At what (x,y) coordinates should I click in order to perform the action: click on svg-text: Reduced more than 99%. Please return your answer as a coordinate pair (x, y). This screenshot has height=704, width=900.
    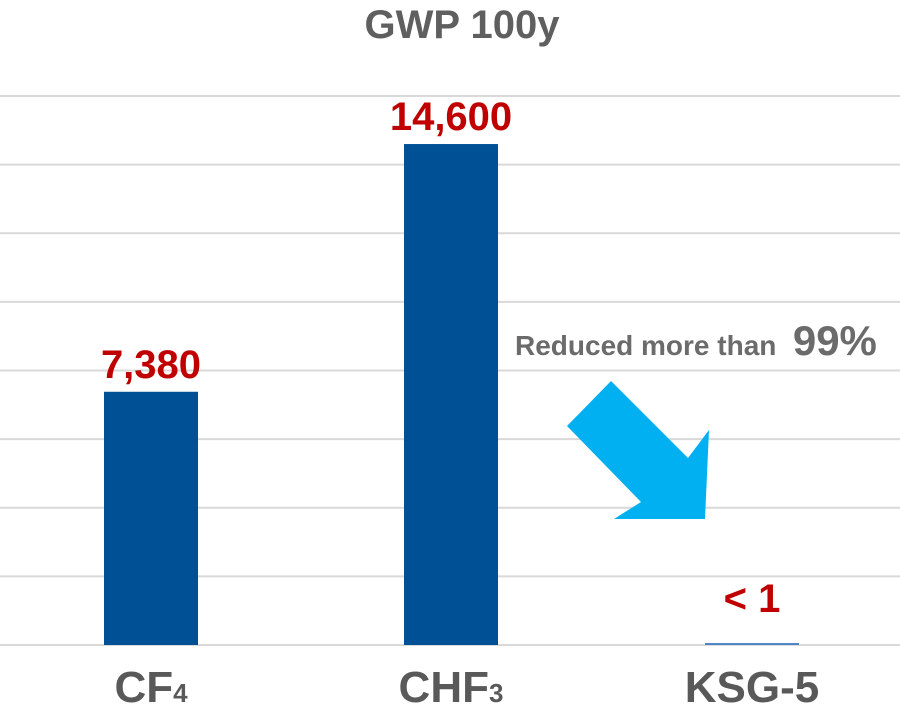
    Looking at the image, I should click on (696, 340).